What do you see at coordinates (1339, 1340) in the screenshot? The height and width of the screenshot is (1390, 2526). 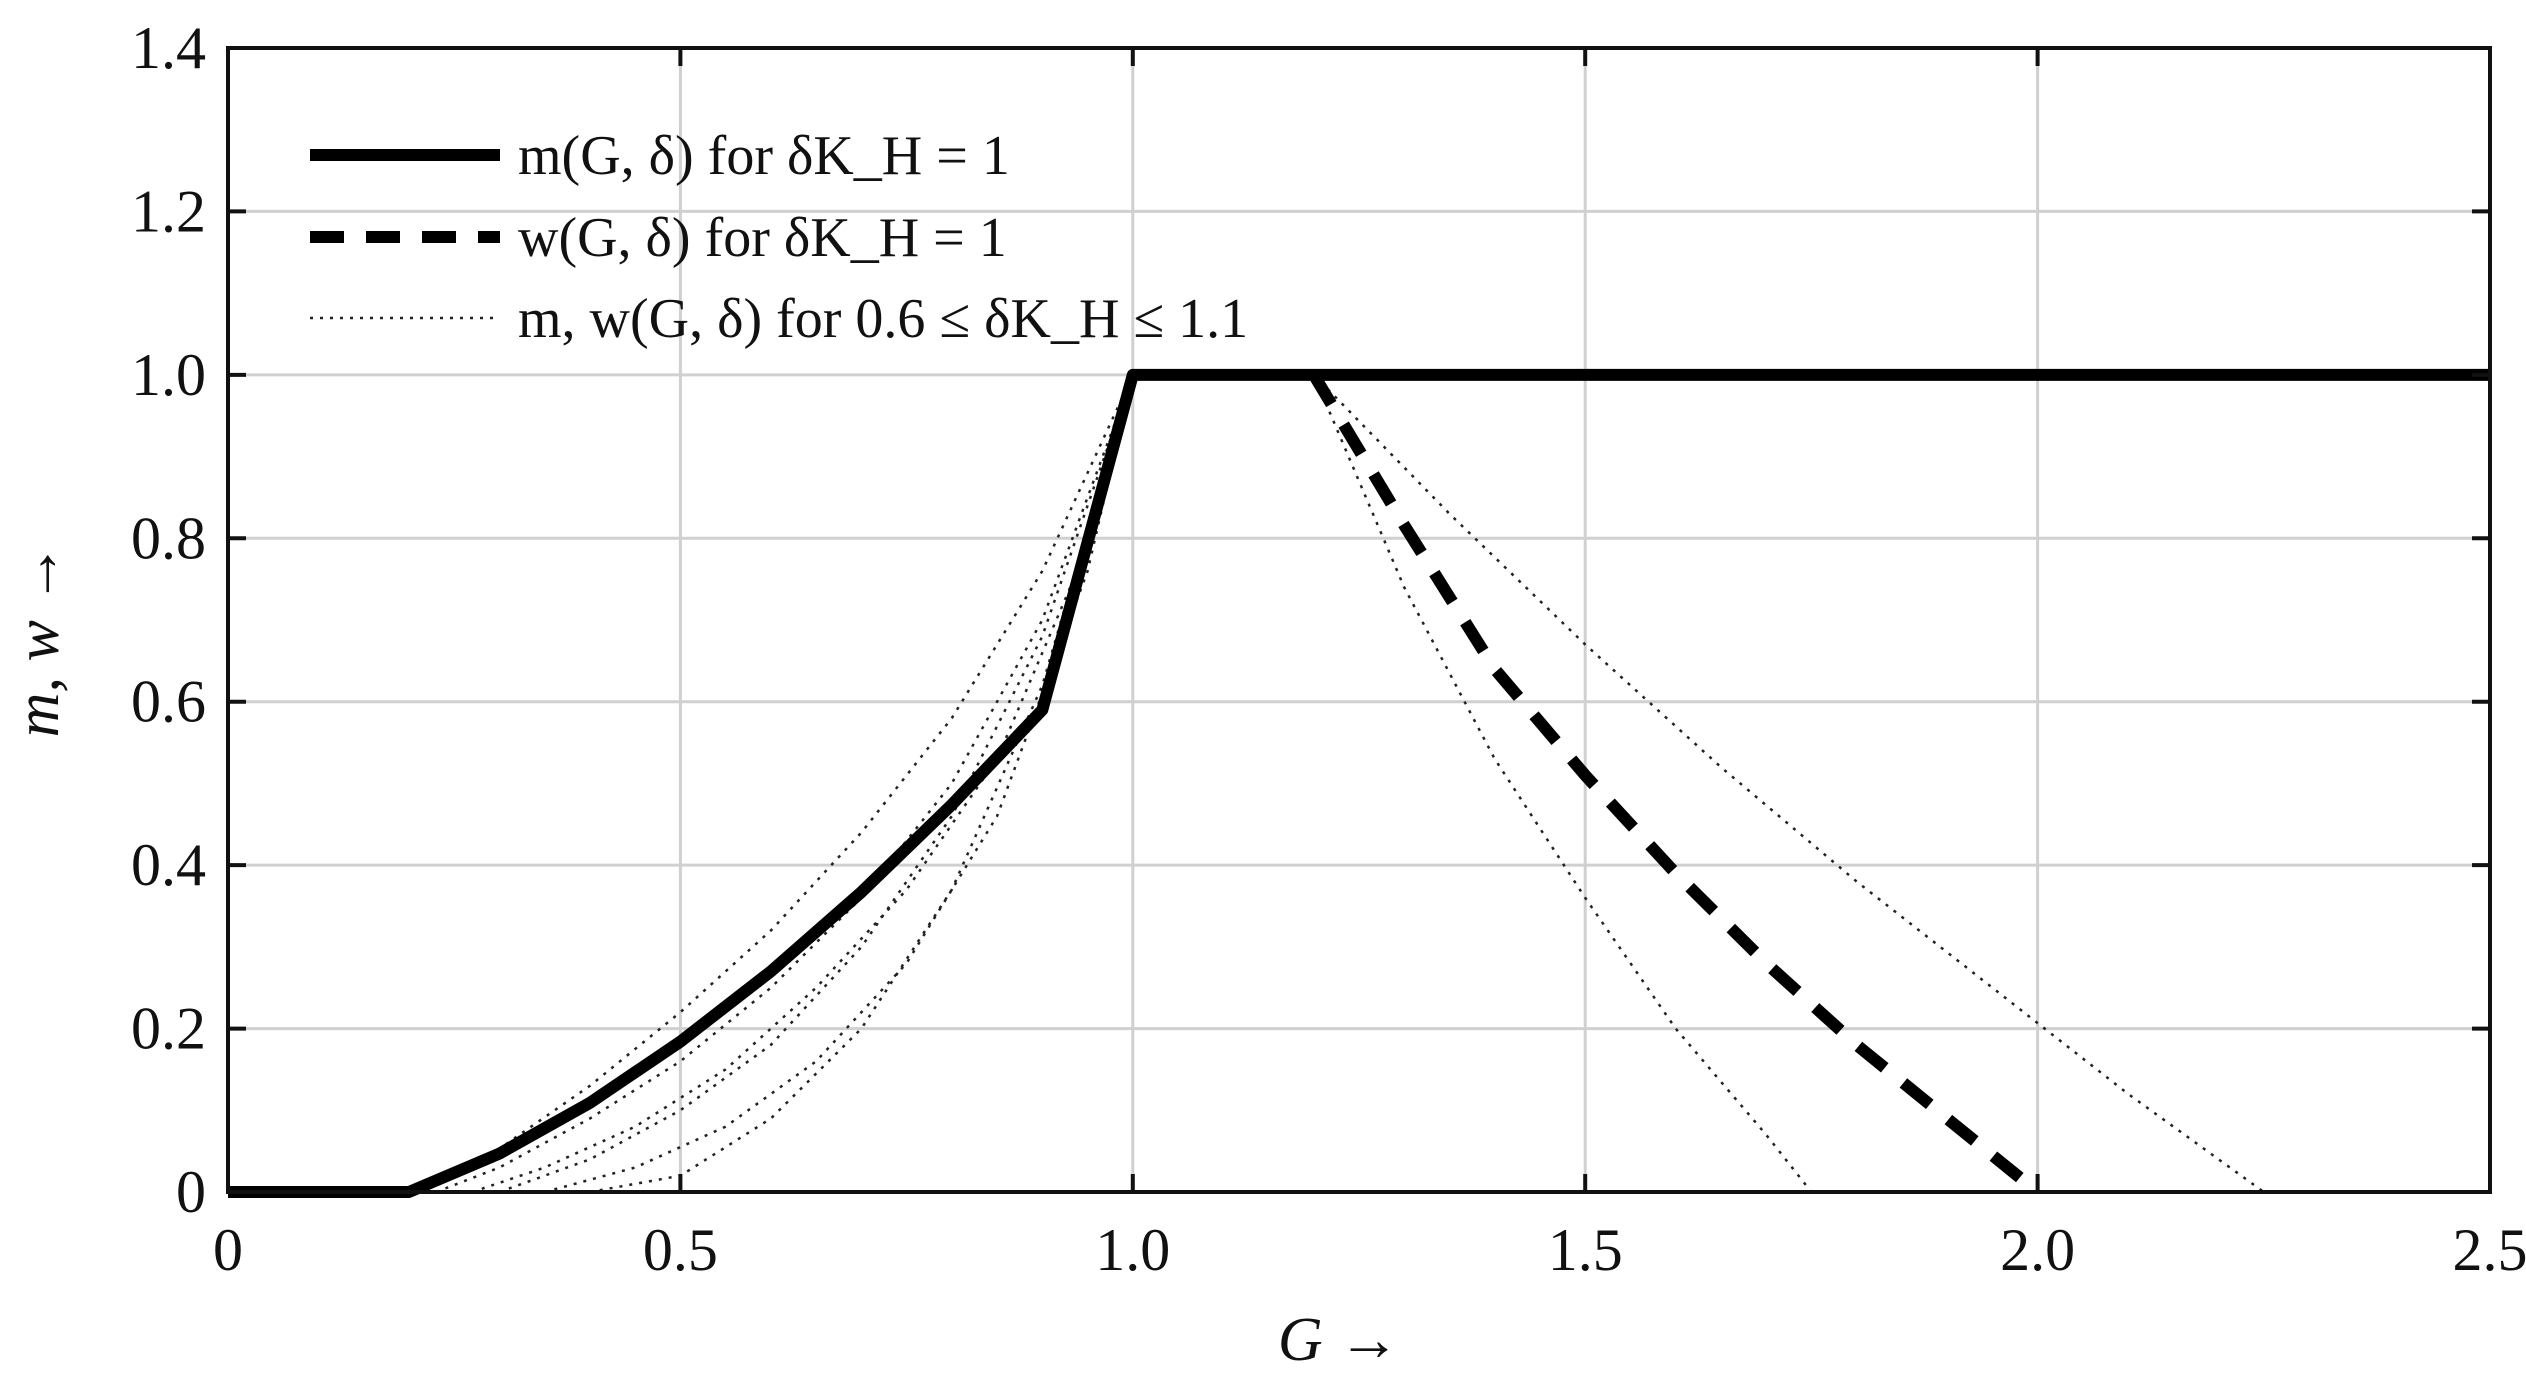 I see `x-axis-label: G →` at bounding box center [1339, 1340].